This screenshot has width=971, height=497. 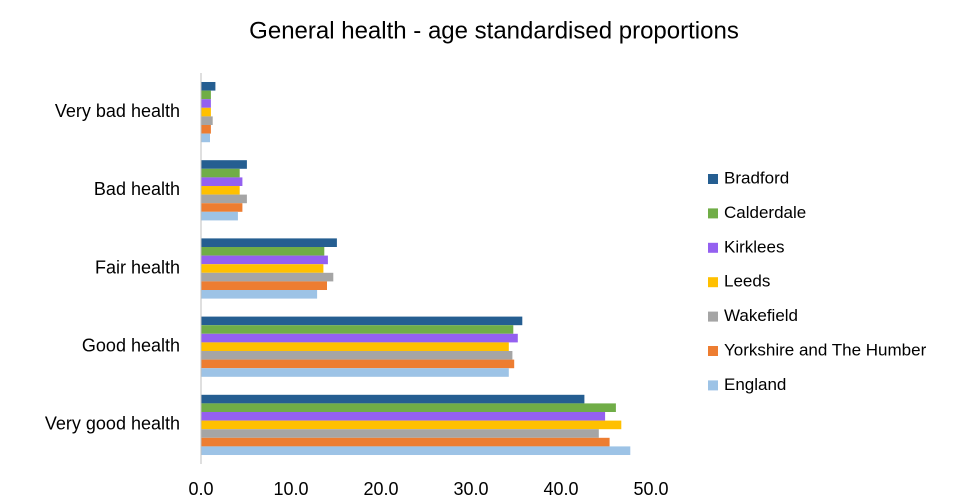 What do you see at coordinates (137, 189) in the screenshot?
I see `y-tick-label: Bad health` at bounding box center [137, 189].